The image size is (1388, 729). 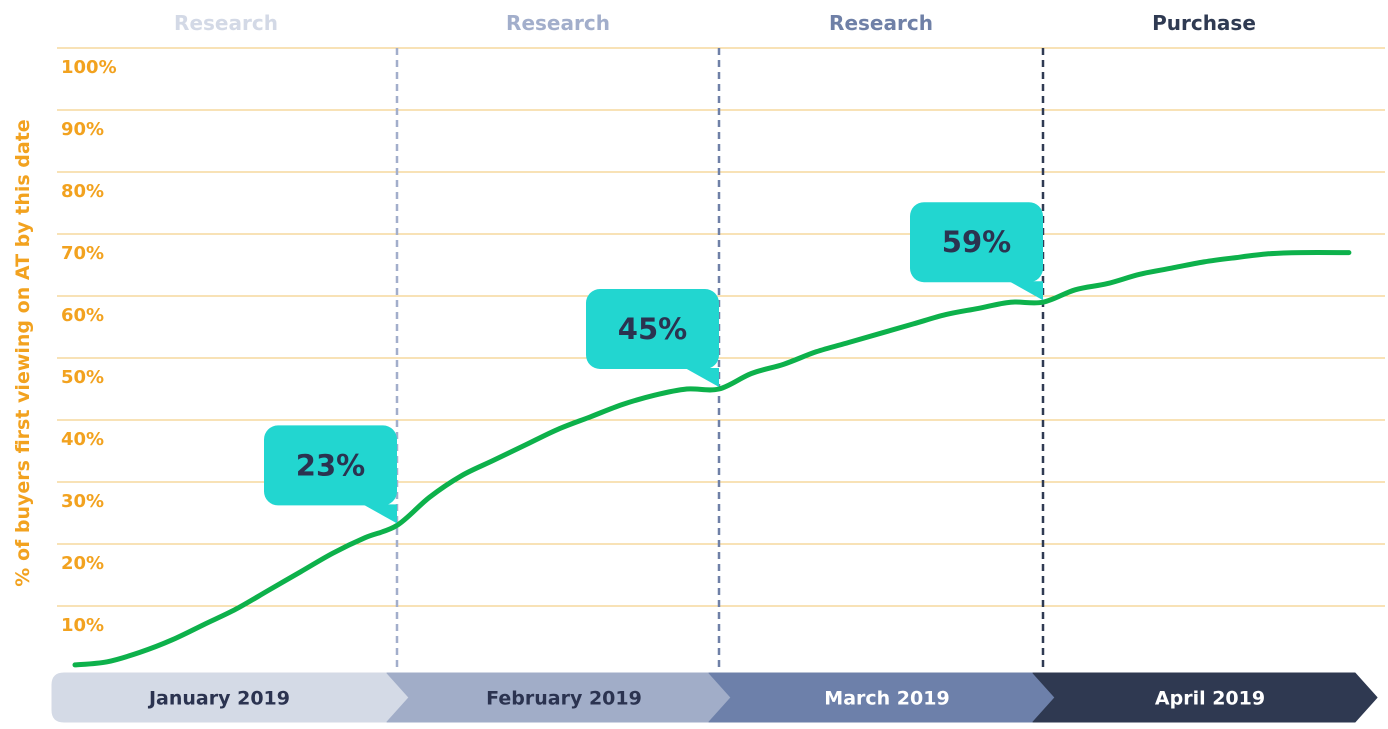 What do you see at coordinates (82, 439) in the screenshot?
I see `y-tick-label: 40%` at bounding box center [82, 439].